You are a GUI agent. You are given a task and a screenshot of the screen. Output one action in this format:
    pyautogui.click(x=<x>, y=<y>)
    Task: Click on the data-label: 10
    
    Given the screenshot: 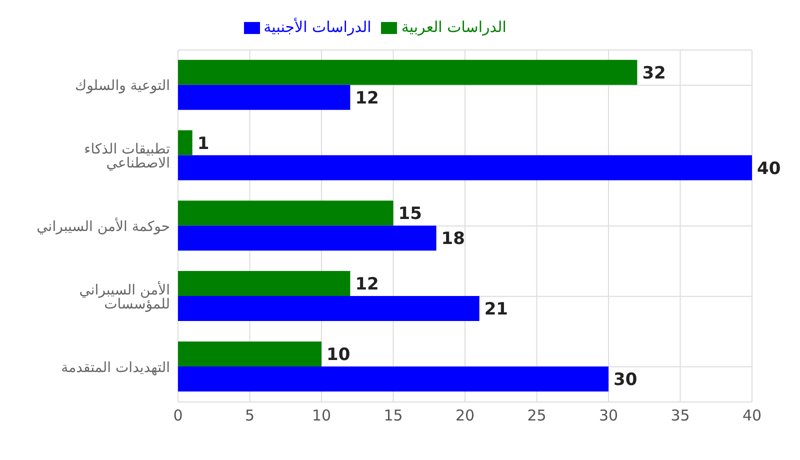 What is the action you would take?
    pyautogui.click(x=338, y=354)
    